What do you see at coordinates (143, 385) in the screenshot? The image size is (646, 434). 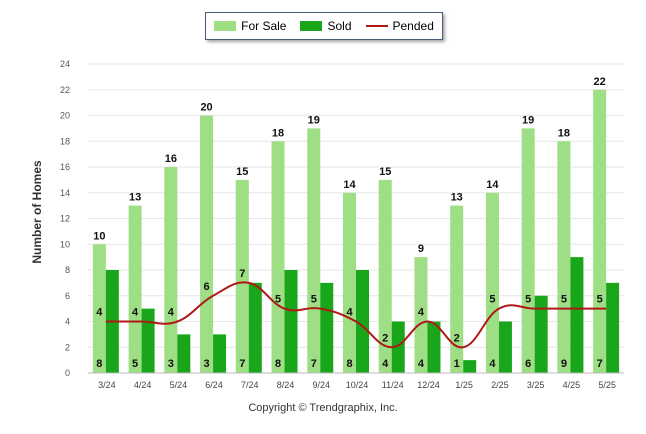 I see `x-tick-label: 4/24` at bounding box center [143, 385].